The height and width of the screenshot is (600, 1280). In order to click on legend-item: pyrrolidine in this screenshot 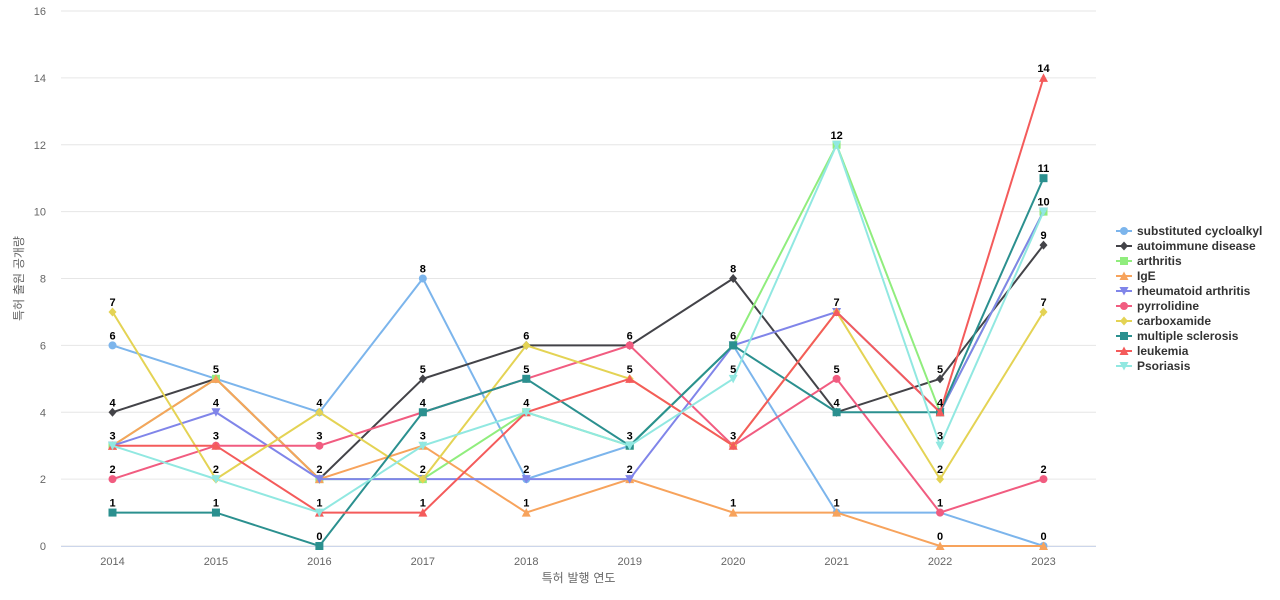, I will do `click(1157, 306)`.